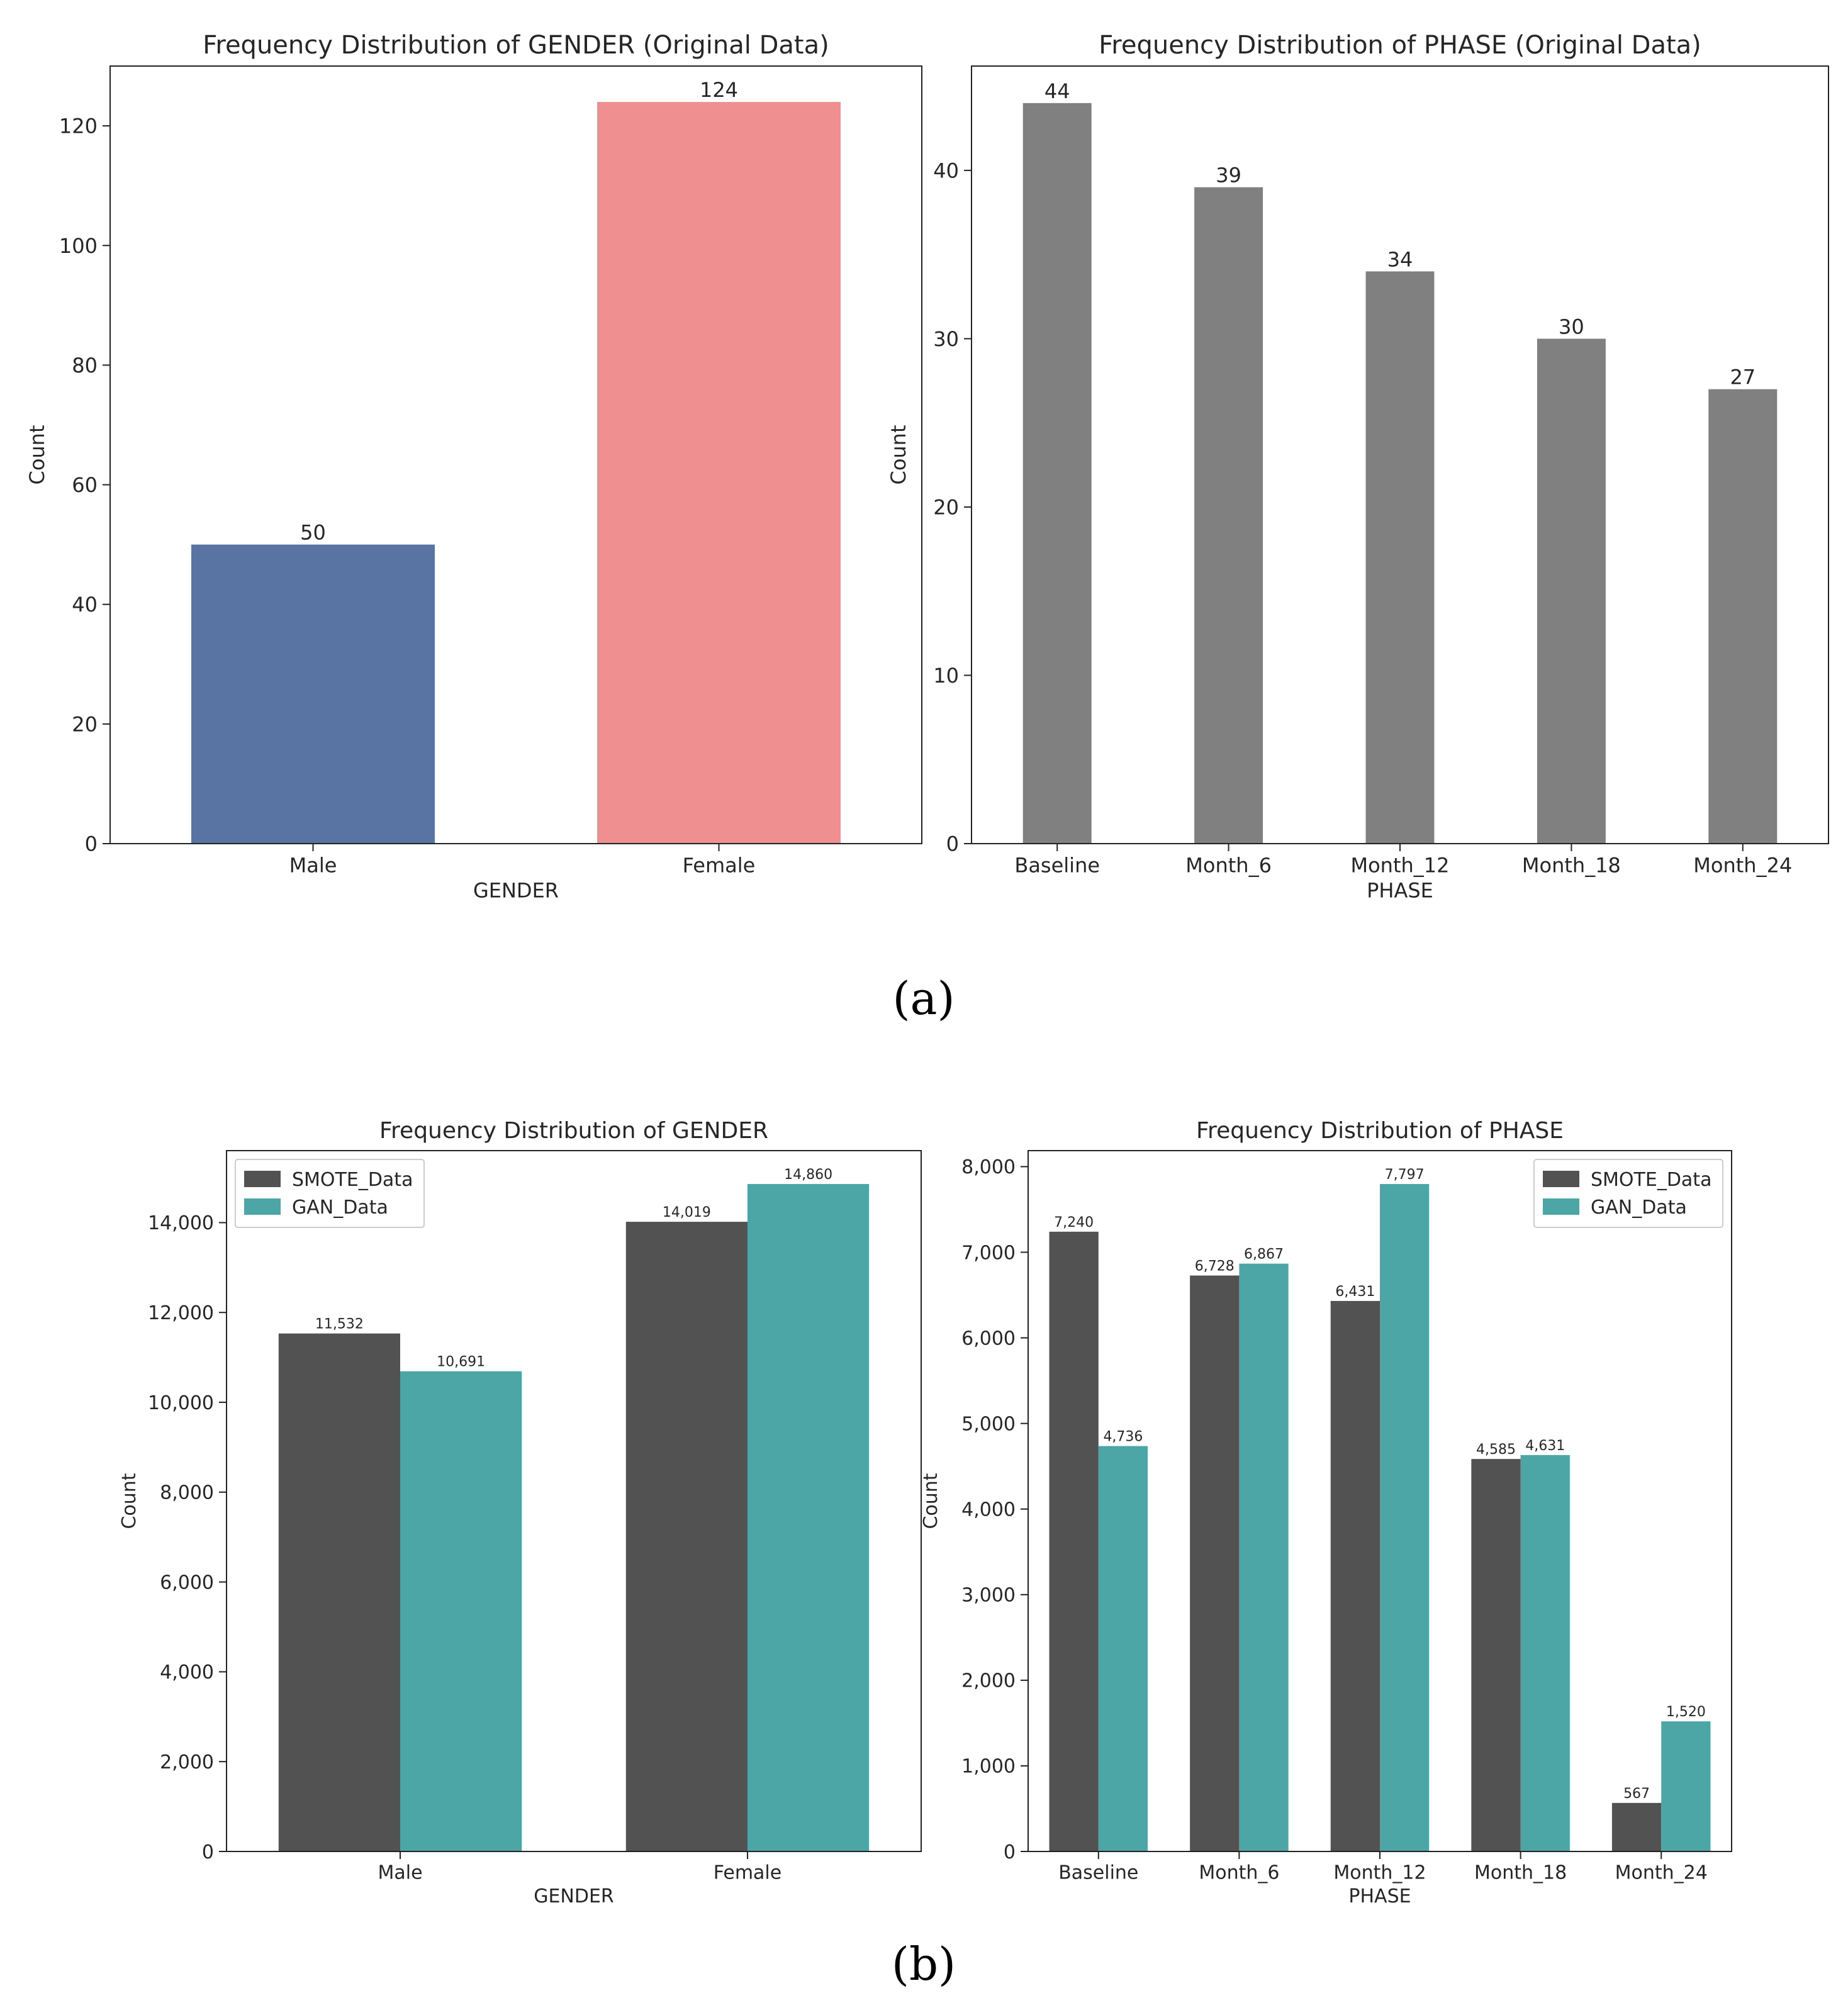  Describe the element at coordinates (1074, 1541) in the screenshot. I see `bar-smote-data-baseline` at that location.